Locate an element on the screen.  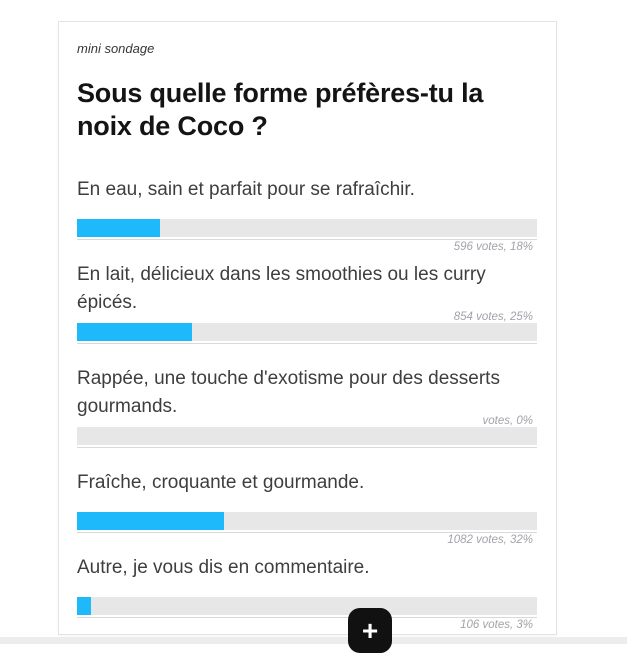
poll-option-label: Autre, je vous dis en commentaire. is located at coordinates (223, 567).